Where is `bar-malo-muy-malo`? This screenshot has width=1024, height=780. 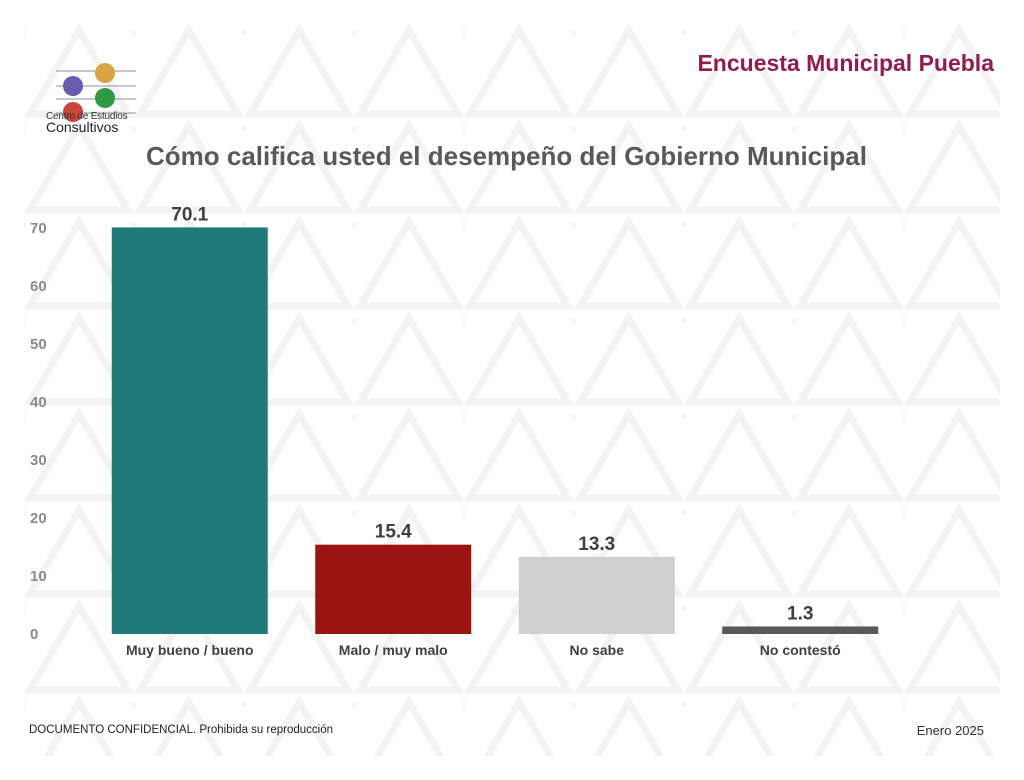 bar-malo-muy-malo is located at coordinates (393, 589).